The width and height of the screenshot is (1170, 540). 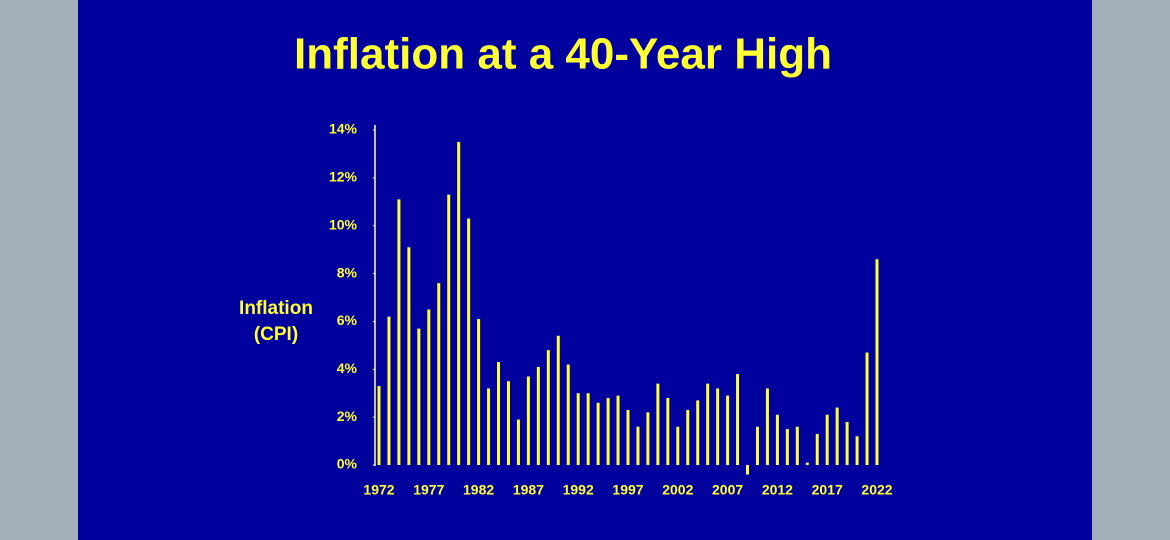 I want to click on y-tick-label: 14%, so click(x=343, y=129).